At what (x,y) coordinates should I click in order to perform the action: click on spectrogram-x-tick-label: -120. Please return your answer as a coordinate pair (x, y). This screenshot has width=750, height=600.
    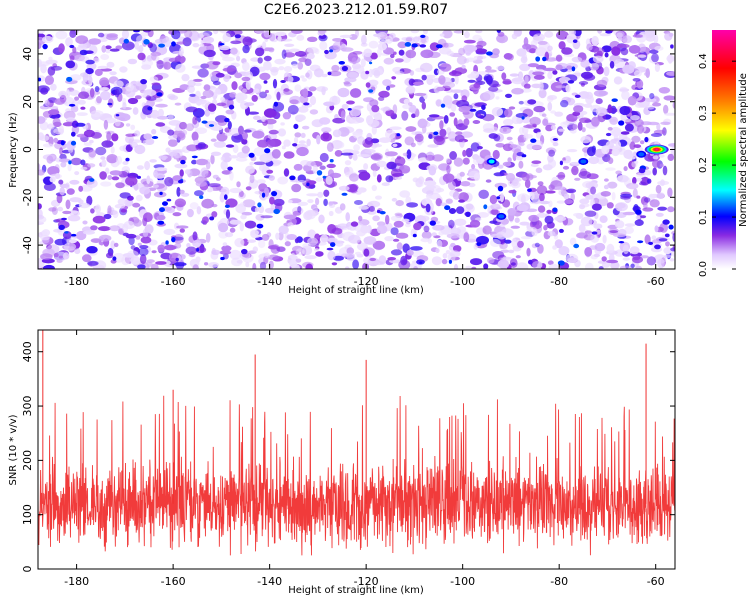
    Looking at the image, I should click on (366, 281).